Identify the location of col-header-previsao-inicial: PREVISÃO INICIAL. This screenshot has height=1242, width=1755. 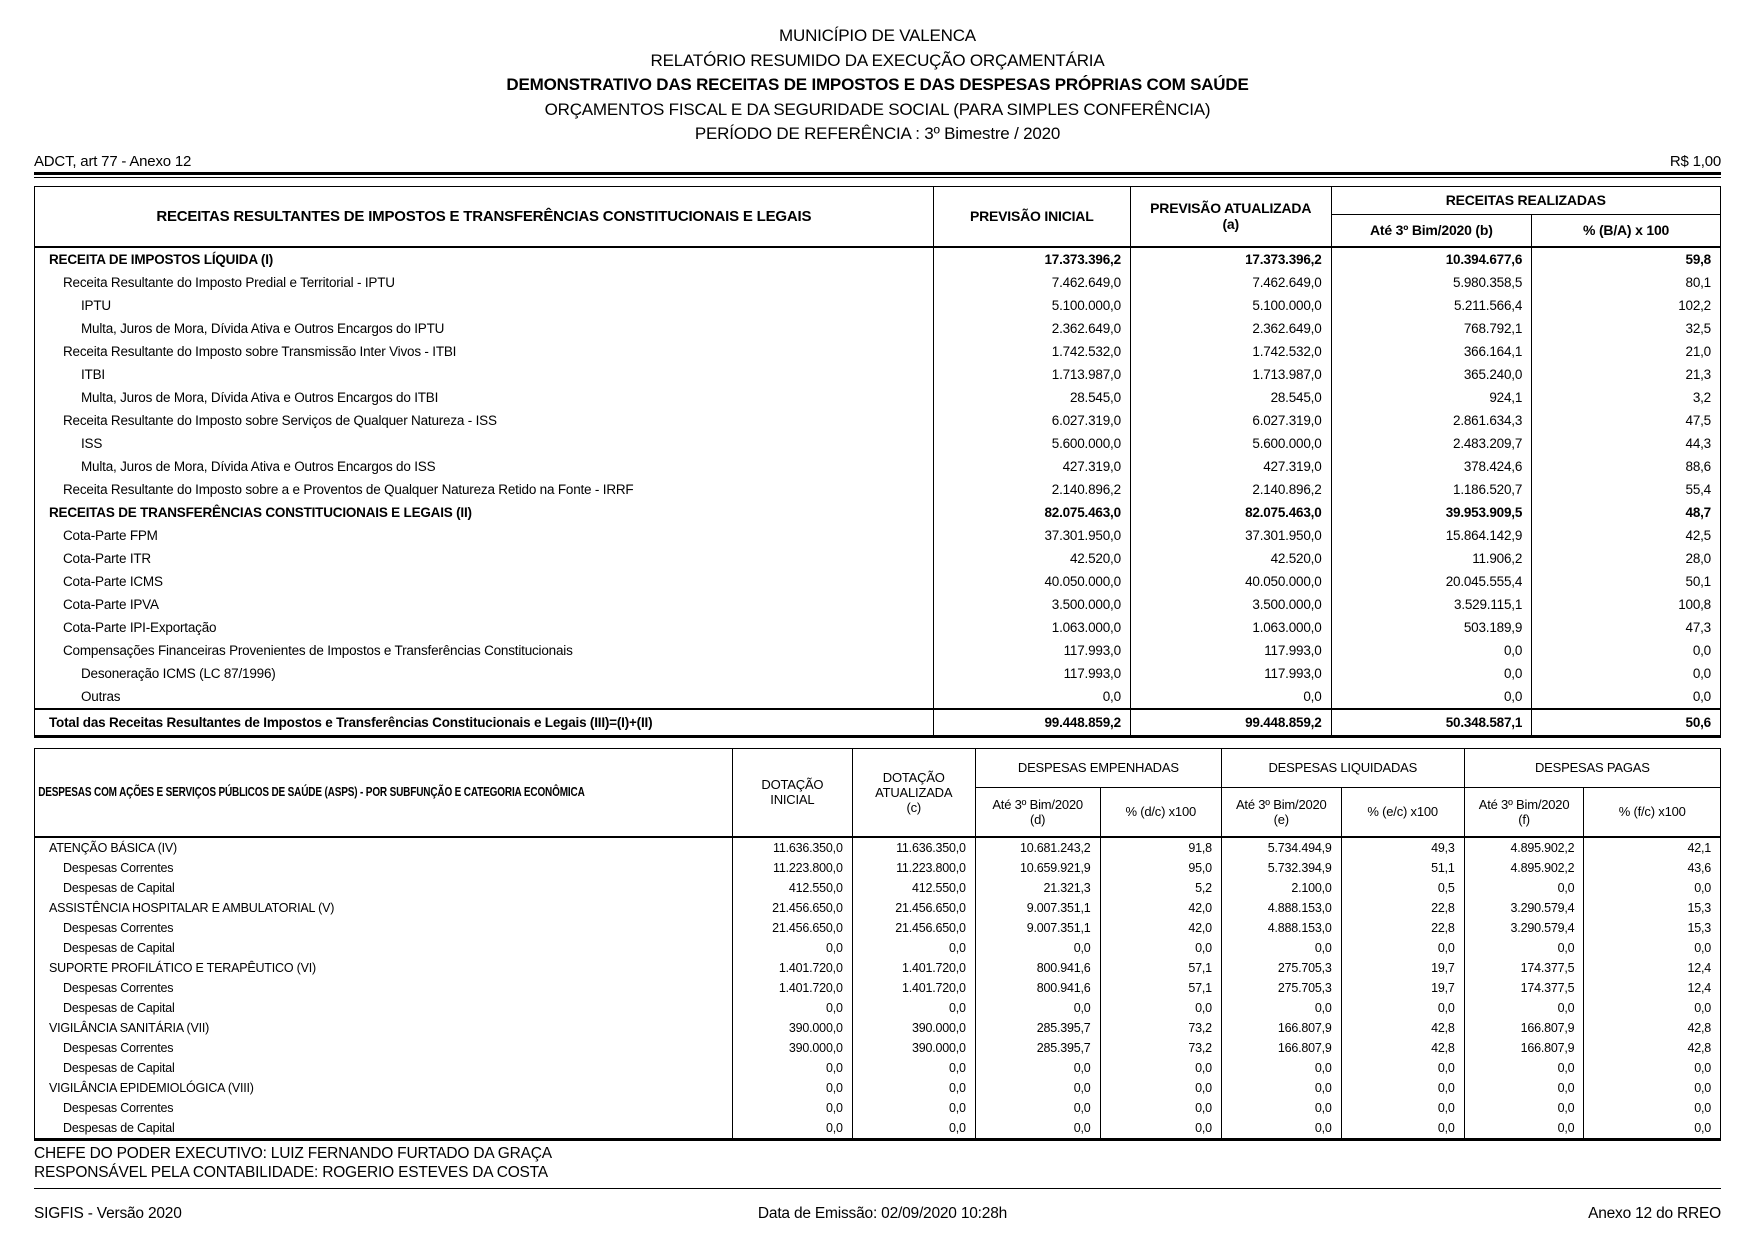
(1031, 216).